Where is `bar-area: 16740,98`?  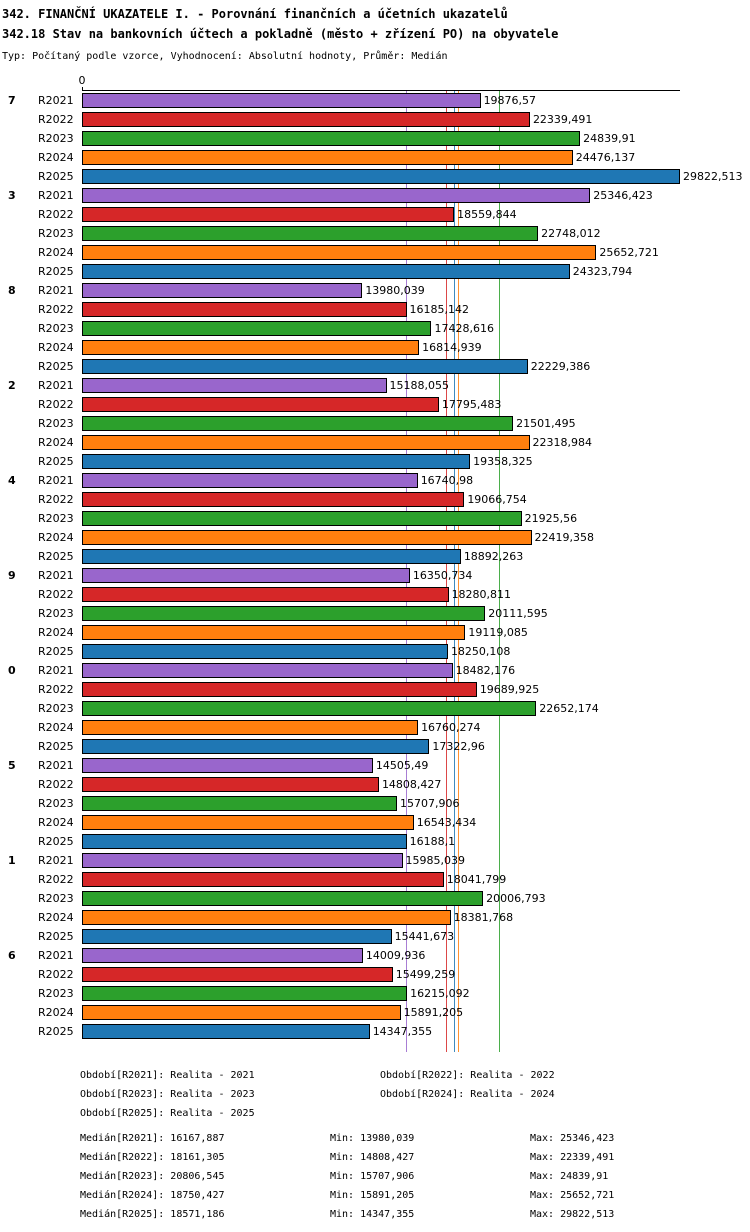 bar-area: 16740,98 is located at coordinates (381, 480).